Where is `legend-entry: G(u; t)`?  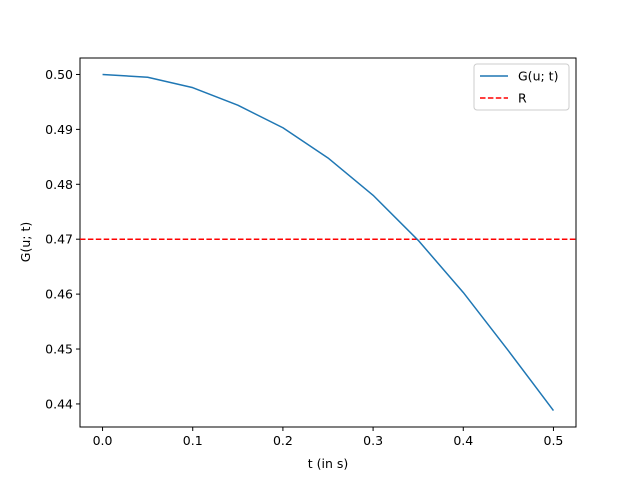
legend-entry: G(u; t) is located at coordinates (538, 76).